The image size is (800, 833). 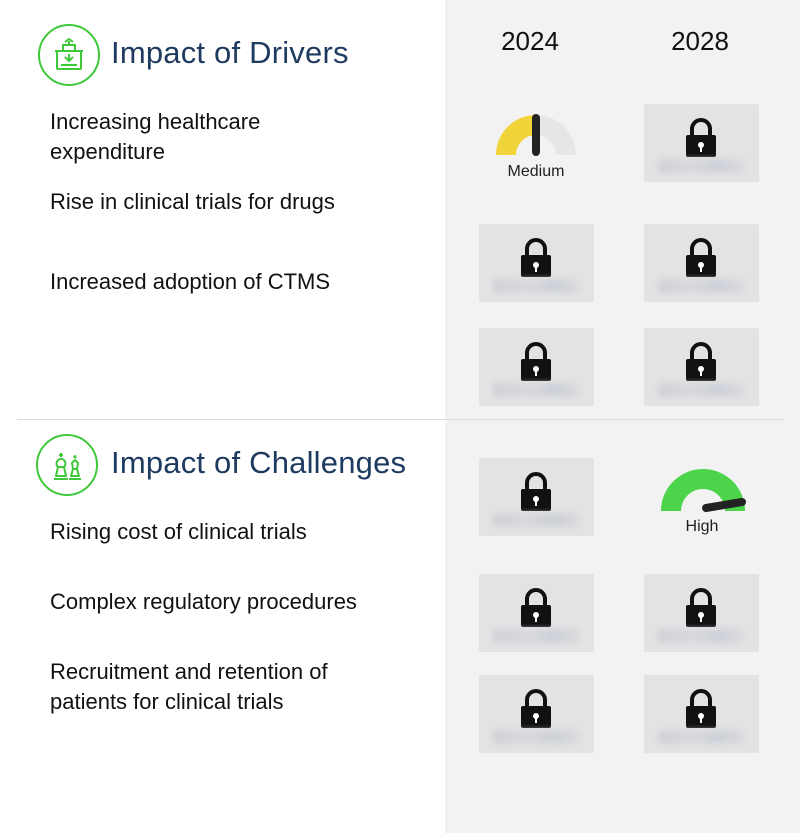 I want to click on drivers-section-title: Impact of Drivers, so click(x=230, y=52).